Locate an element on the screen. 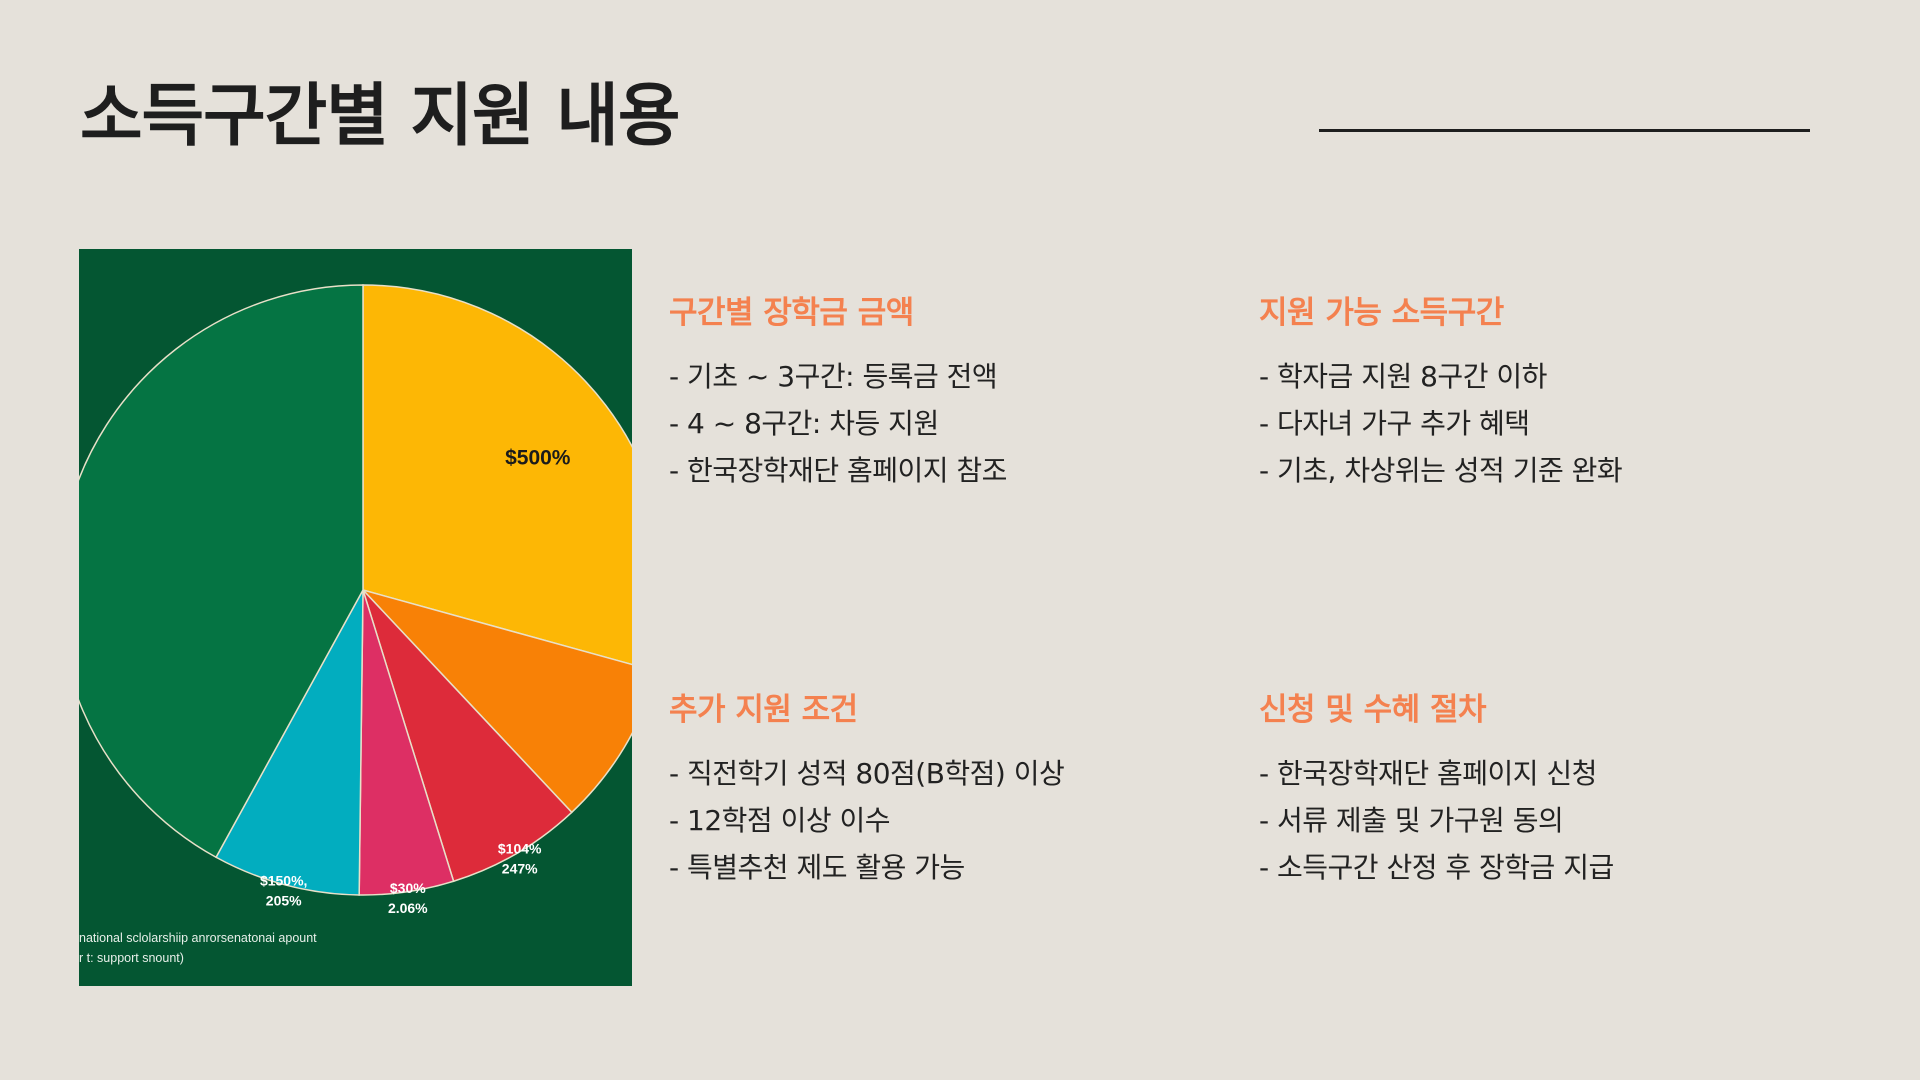 Image resolution: width=1920 pixels, height=1080 pixels. pie-slice-label: 247% is located at coordinates (520, 869).